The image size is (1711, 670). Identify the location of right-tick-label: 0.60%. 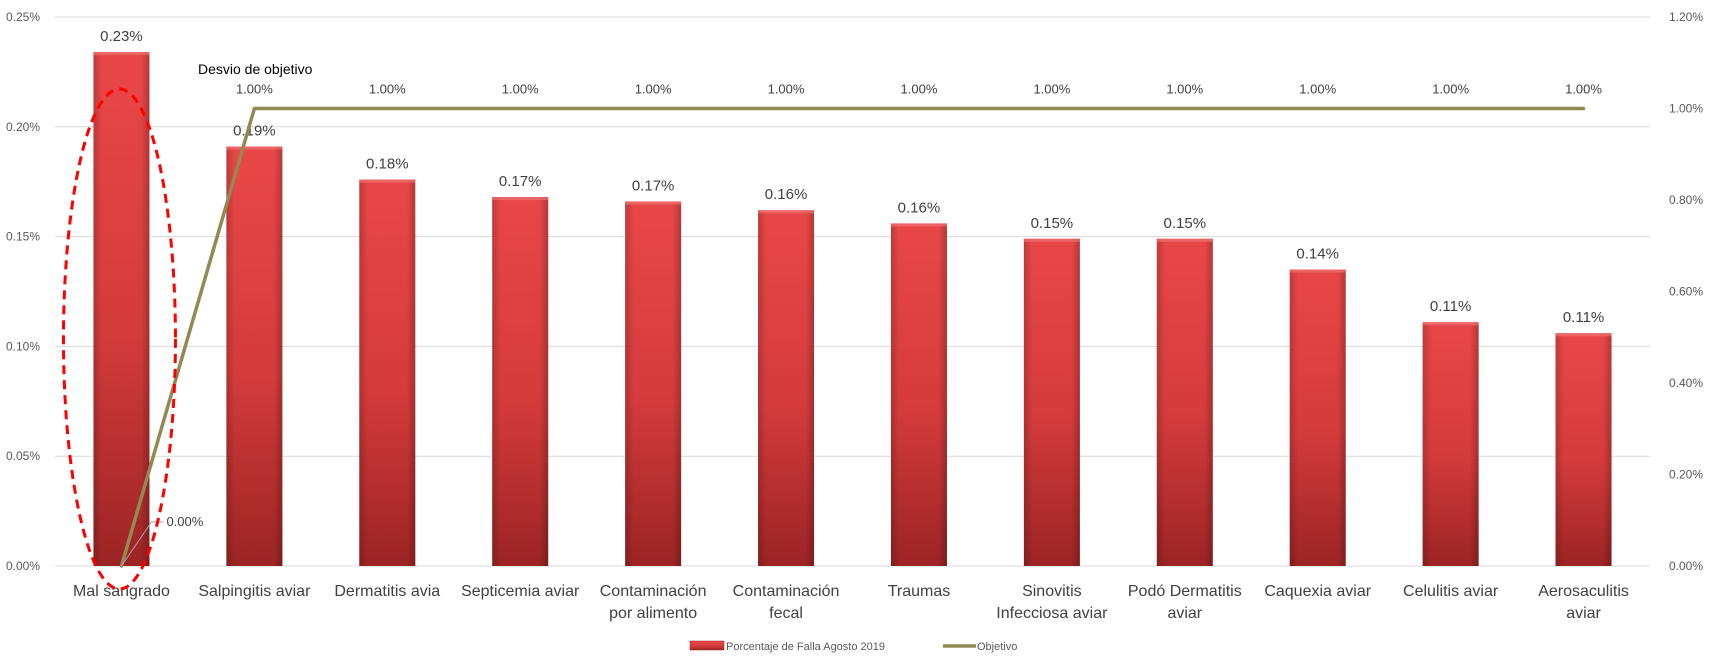
(1686, 292).